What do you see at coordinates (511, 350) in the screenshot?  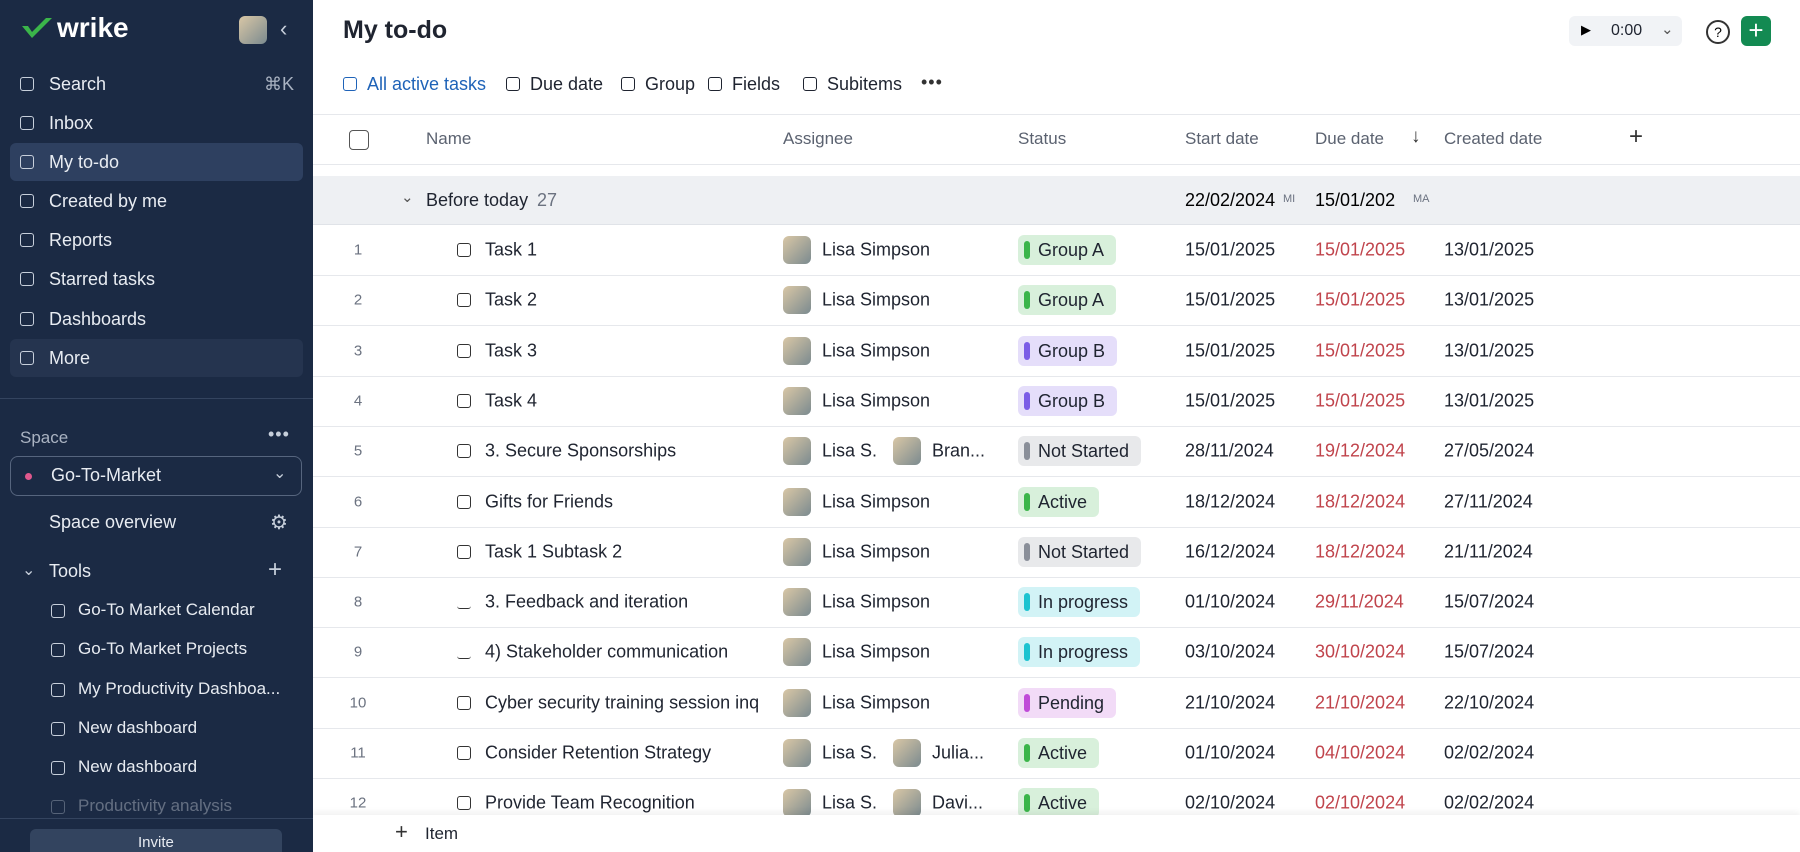 I see `task-name: Task 3` at bounding box center [511, 350].